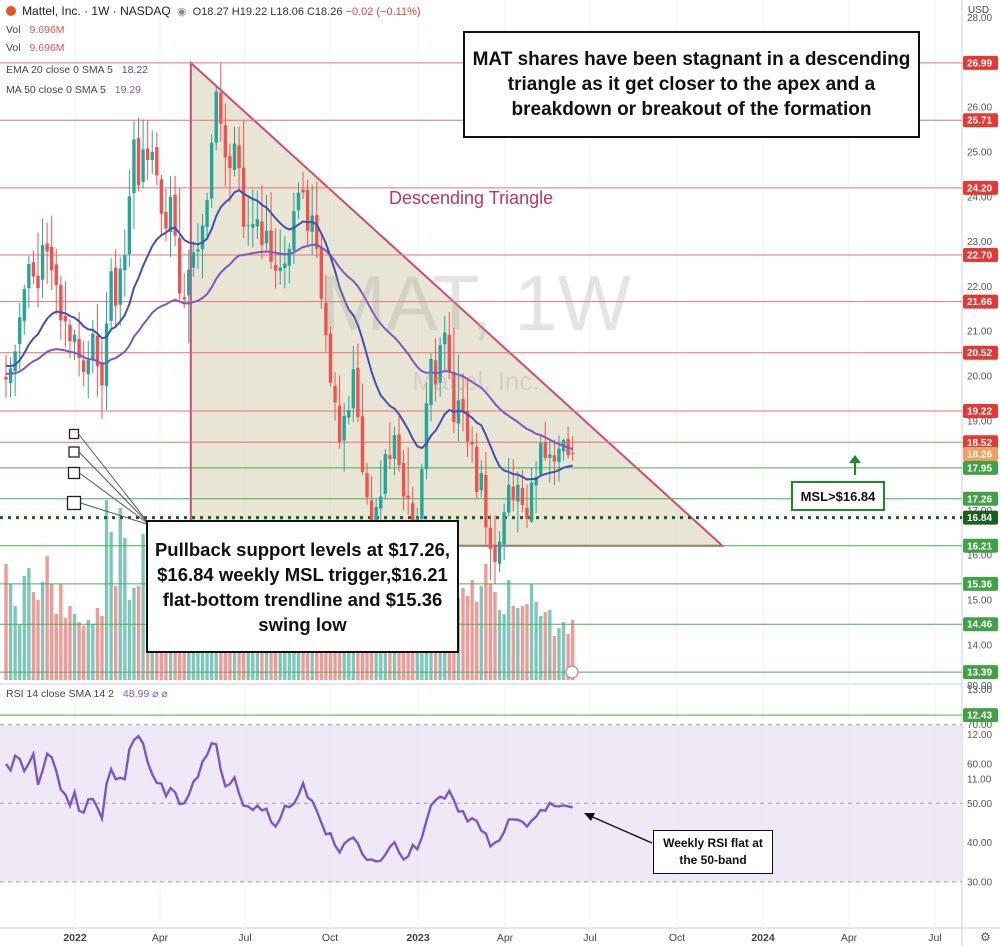  Describe the element at coordinates (934, 938) in the screenshot. I see `time-tick-label: Jul` at that location.